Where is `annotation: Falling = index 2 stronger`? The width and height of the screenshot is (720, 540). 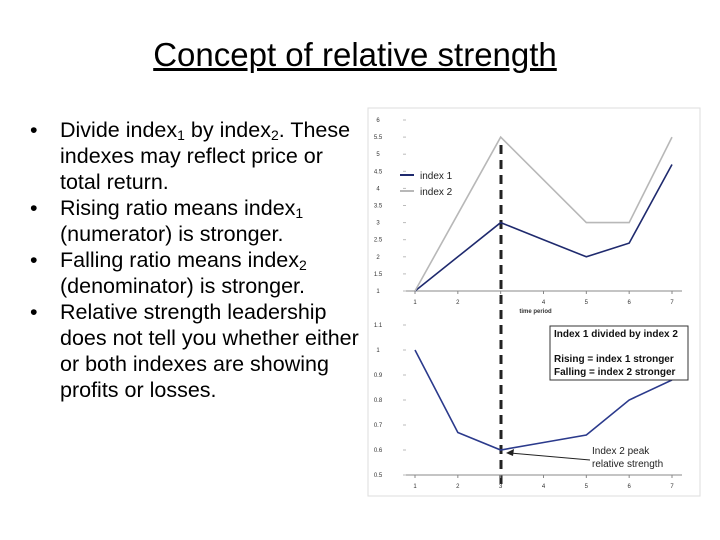
annotation: Falling = index 2 stronger is located at coordinates (615, 372).